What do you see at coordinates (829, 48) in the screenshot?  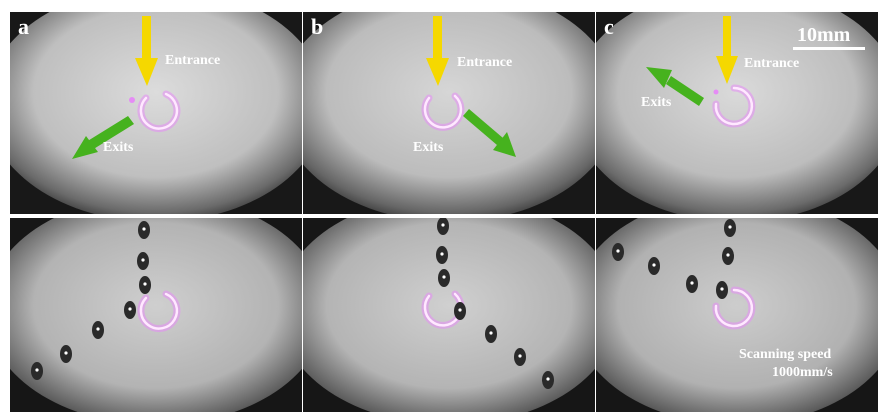 I see `scale-bar` at bounding box center [829, 48].